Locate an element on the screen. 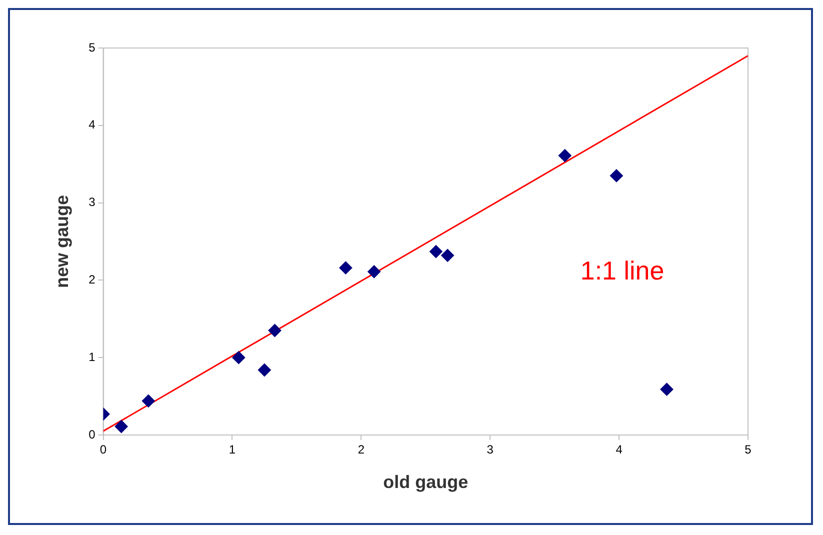  y-tick-label: 5 is located at coordinates (92, 47).